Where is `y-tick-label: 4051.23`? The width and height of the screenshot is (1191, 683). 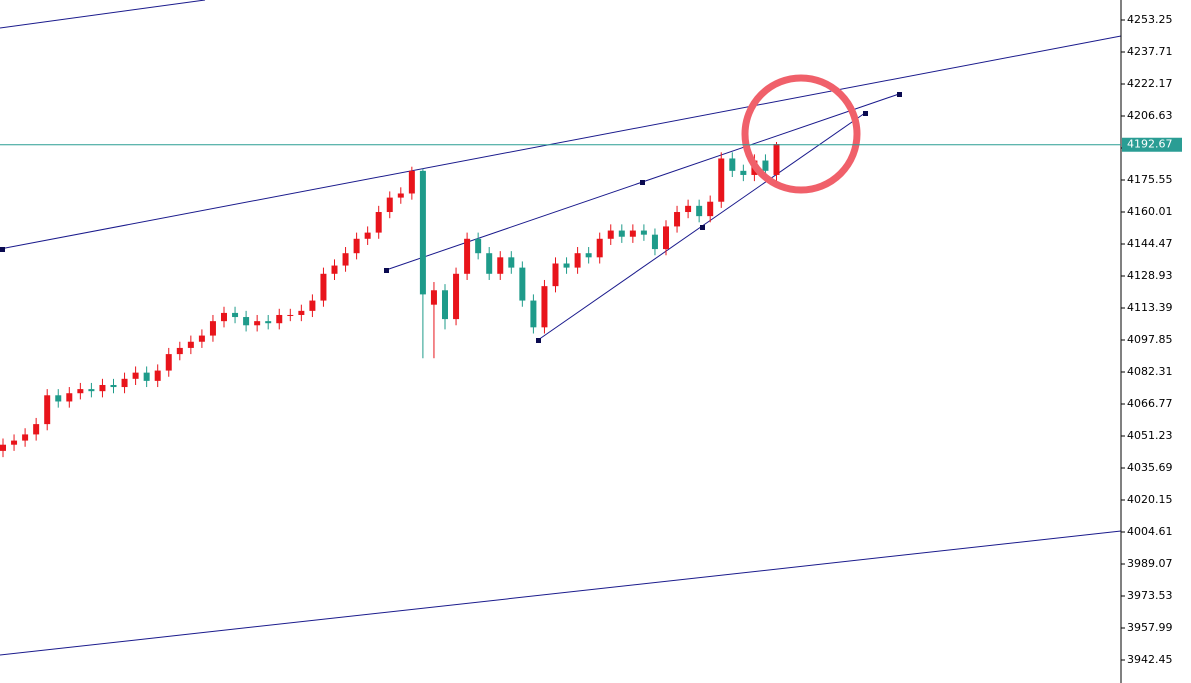
y-tick-label: 4051.23 is located at coordinates (1150, 435).